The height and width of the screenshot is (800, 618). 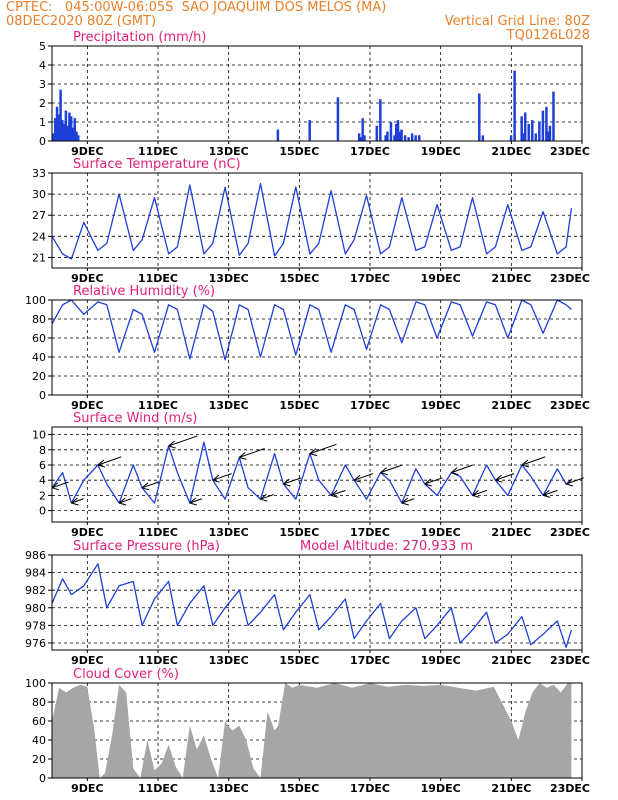 What do you see at coordinates (157, 164) in the screenshot?
I see `panel-title: Surface Temperature (nC)` at bounding box center [157, 164].